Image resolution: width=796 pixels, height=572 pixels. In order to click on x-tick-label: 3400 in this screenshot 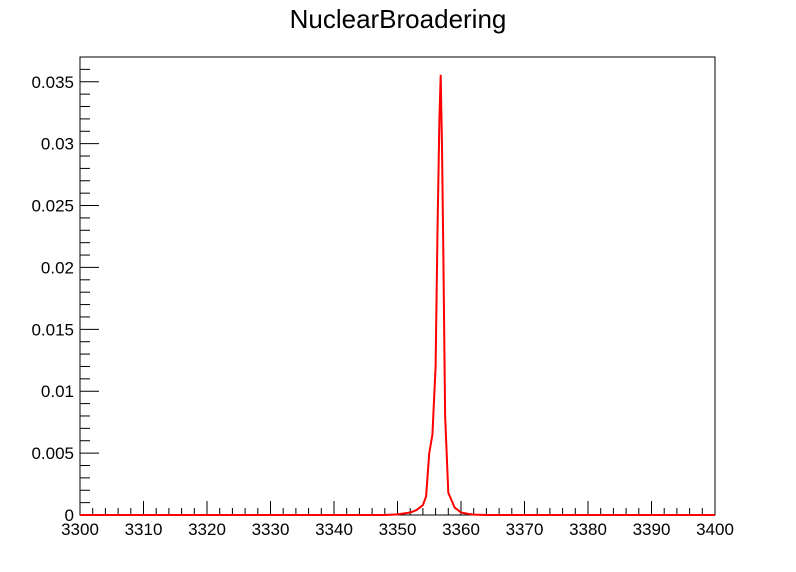, I will do `click(715, 529)`.